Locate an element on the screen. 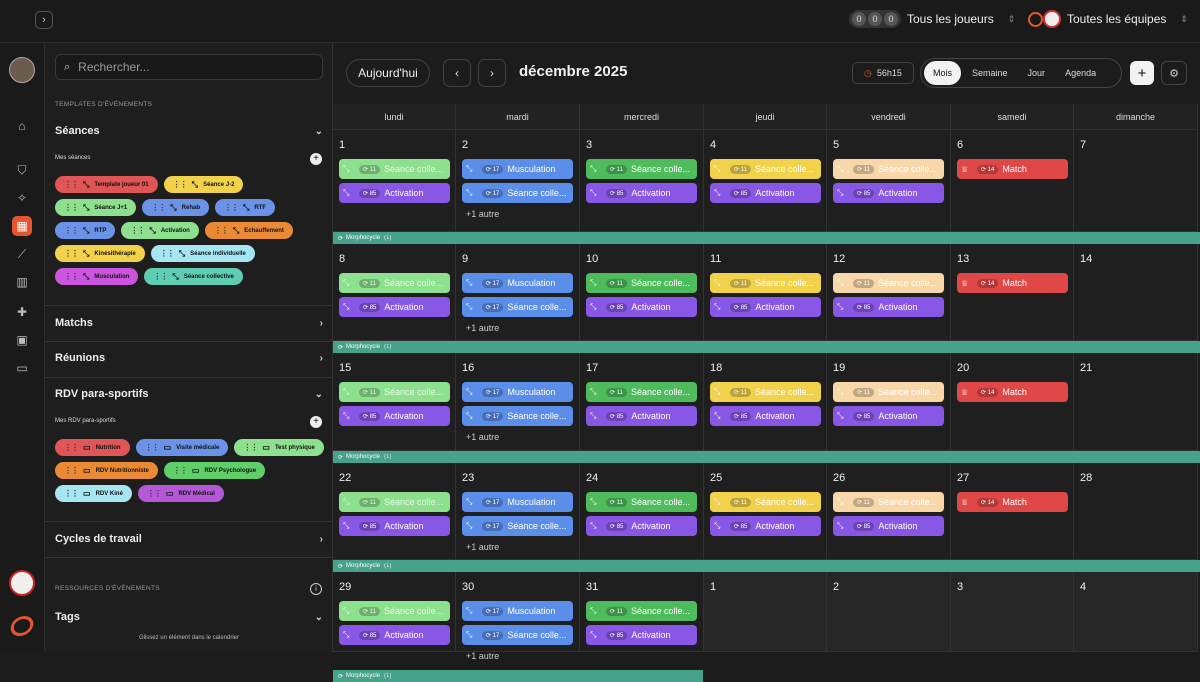 The image size is (1200, 682). template-chip: ⋮⋮ ⤡ Séance collective is located at coordinates (193, 276).